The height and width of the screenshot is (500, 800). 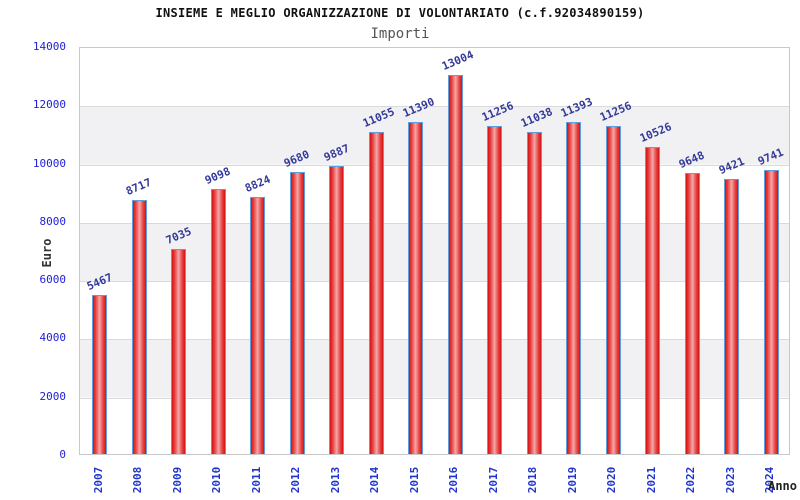 I want to click on bar-value-label: 9098, so click(x=218, y=175).